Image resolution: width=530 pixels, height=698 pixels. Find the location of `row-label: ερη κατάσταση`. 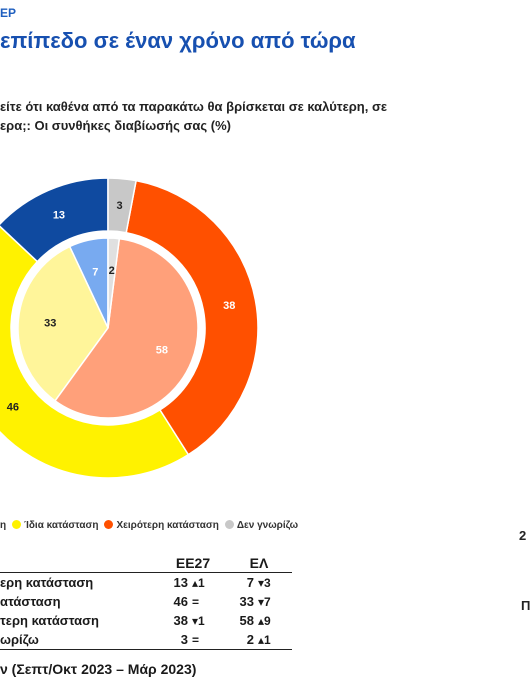

row-label: ερη κατάσταση is located at coordinates (80, 582).